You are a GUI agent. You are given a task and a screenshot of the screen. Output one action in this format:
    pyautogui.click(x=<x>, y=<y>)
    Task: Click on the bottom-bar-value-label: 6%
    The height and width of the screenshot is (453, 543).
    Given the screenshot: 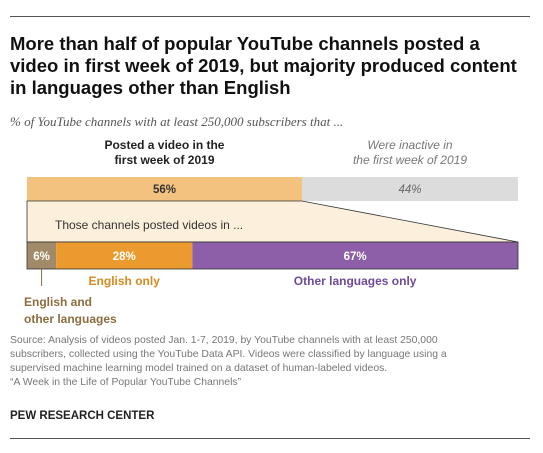 What is the action you would take?
    pyautogui.click(x=41, y=257)
    